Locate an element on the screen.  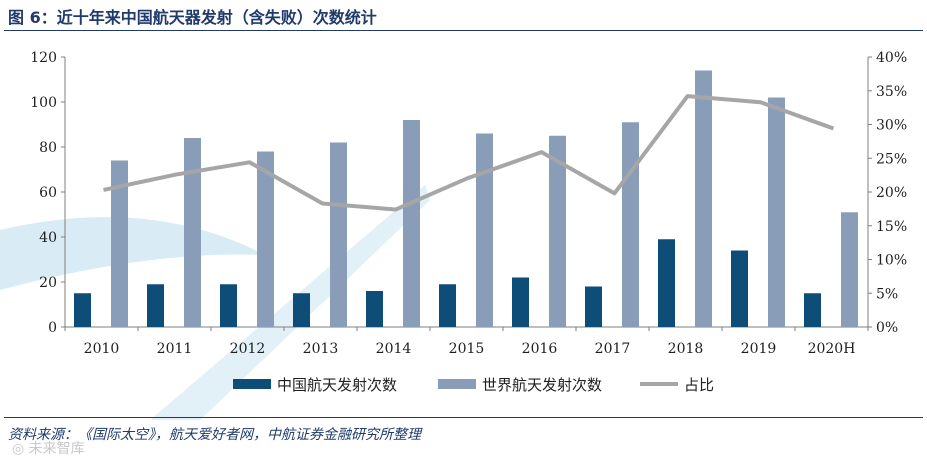
left-tick-label: 0 is located at coordinates (52, 328).